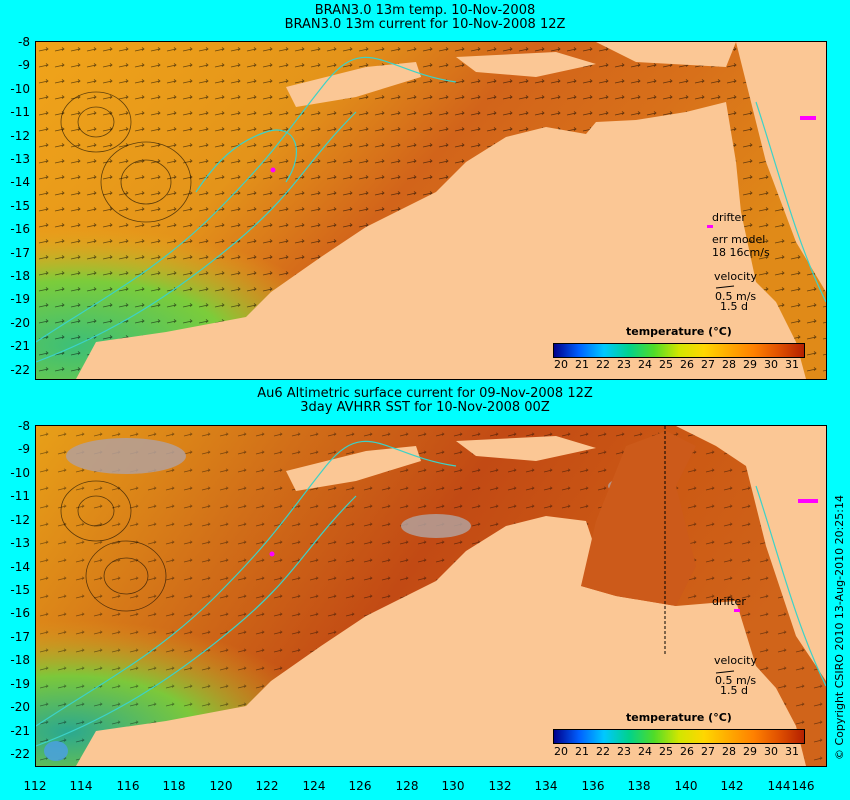 Image resolution: width=850 pixels, height=800 pixels. Describe the element at coordinates (407, 786) in the screenshot. I see `lon-tick: 128` at that location.